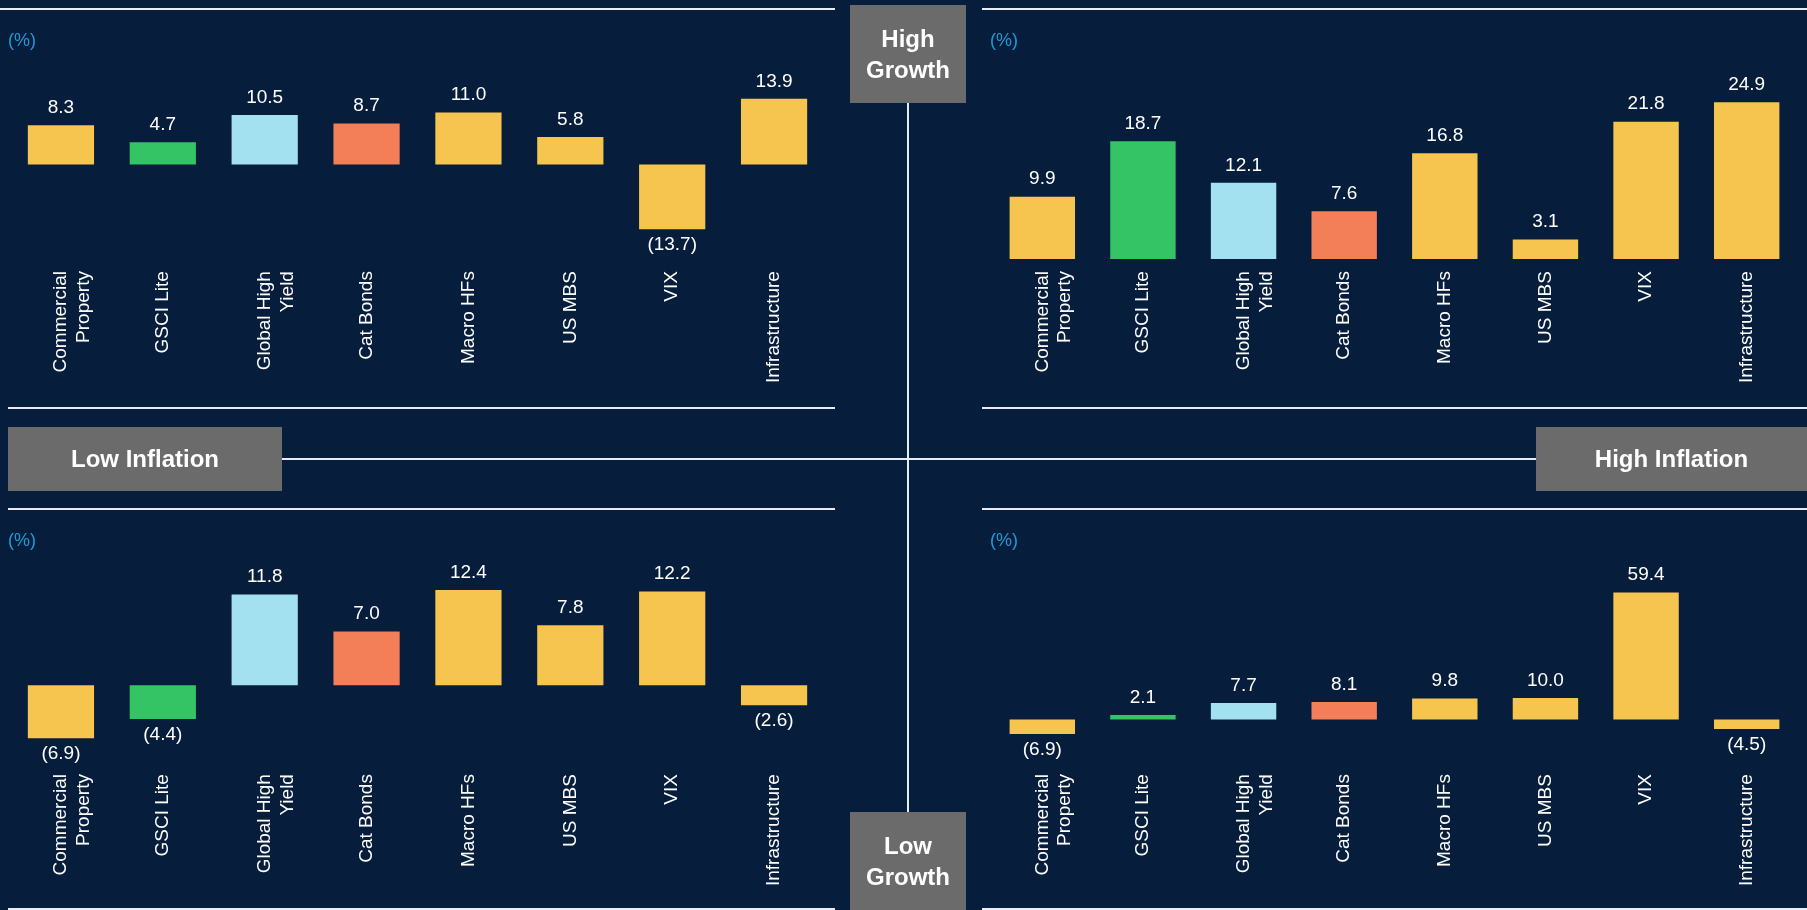 The width and height of the screenshot is (1807, 910). I want to click on data-label: (4.4), so click(163, 733).